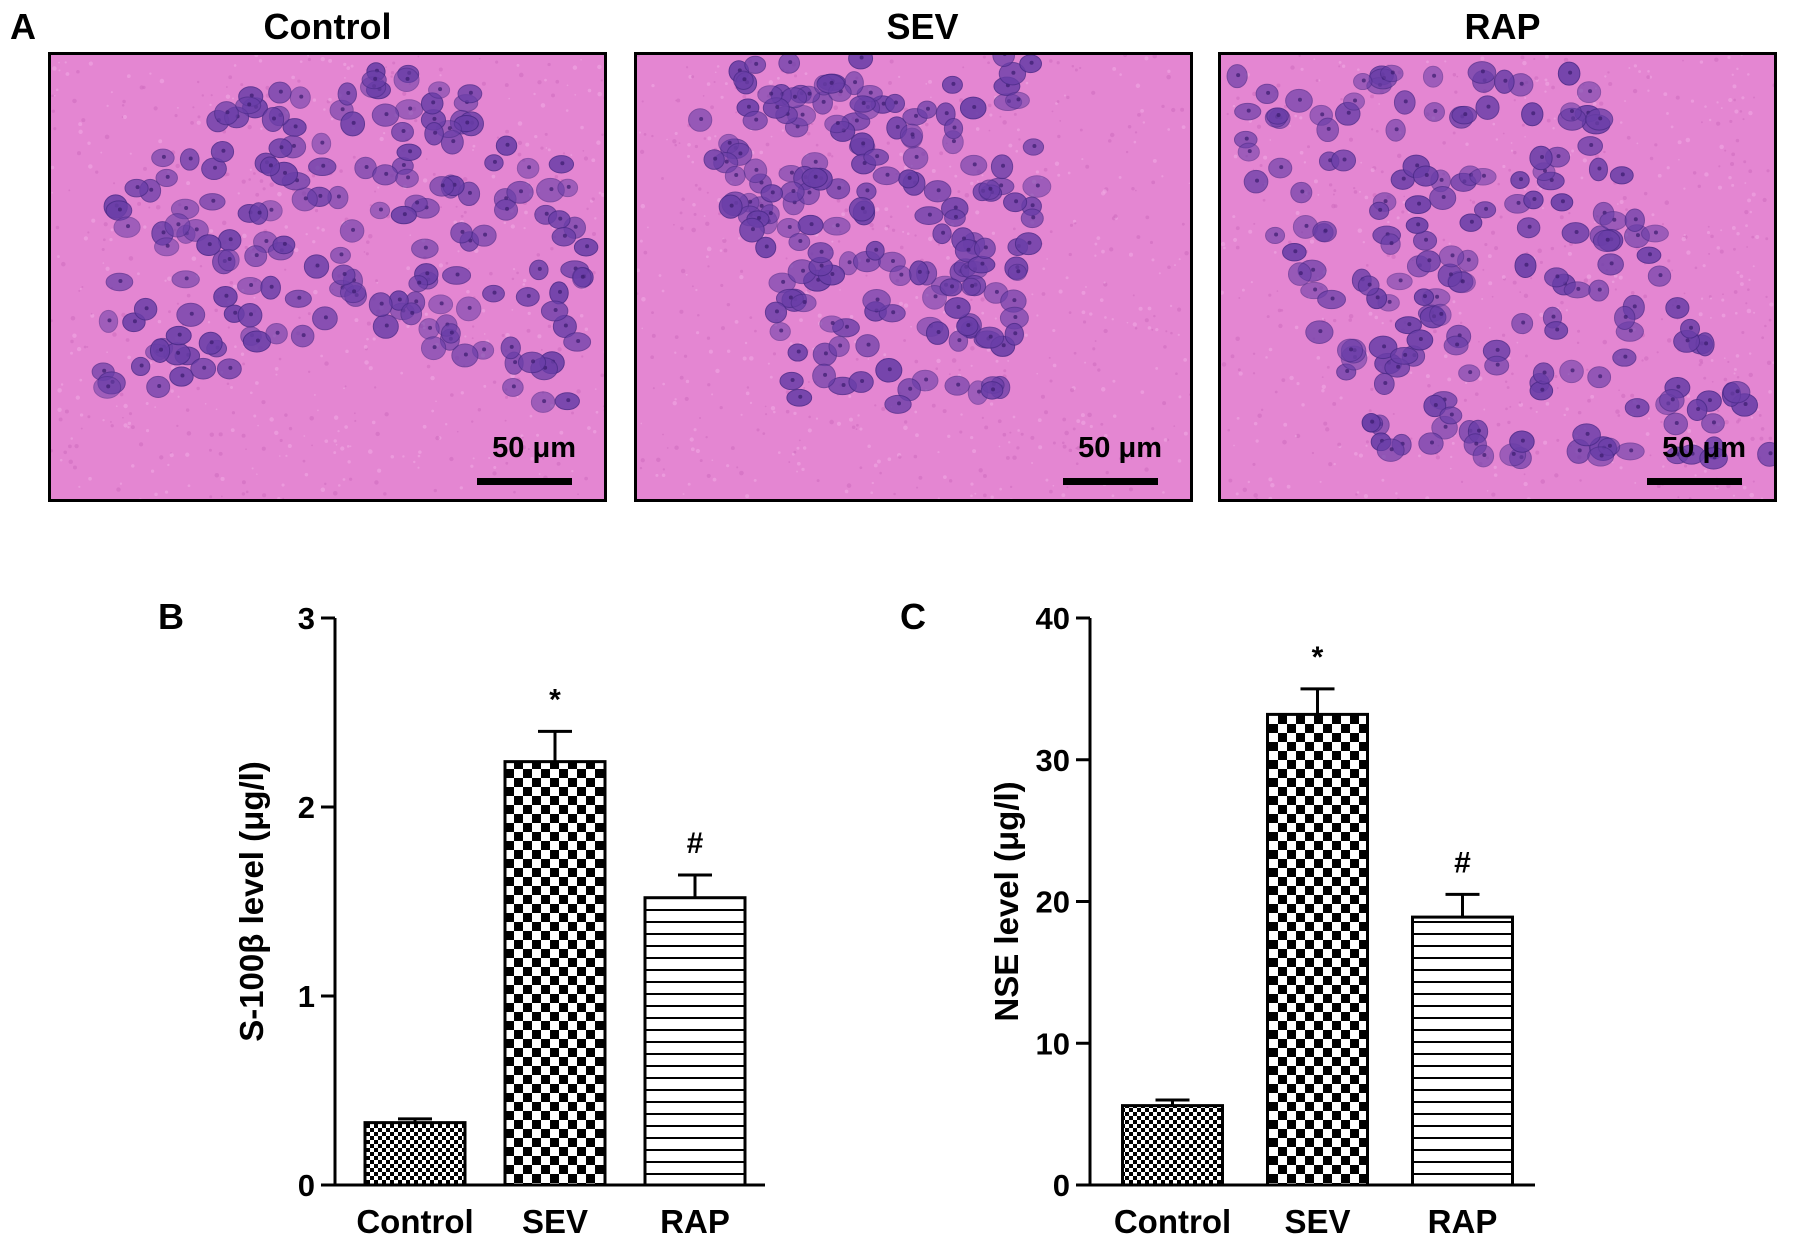  Describe the element at coordinates (306, 996) in the screenshot. I see `y-tick-label: 1` at that location.